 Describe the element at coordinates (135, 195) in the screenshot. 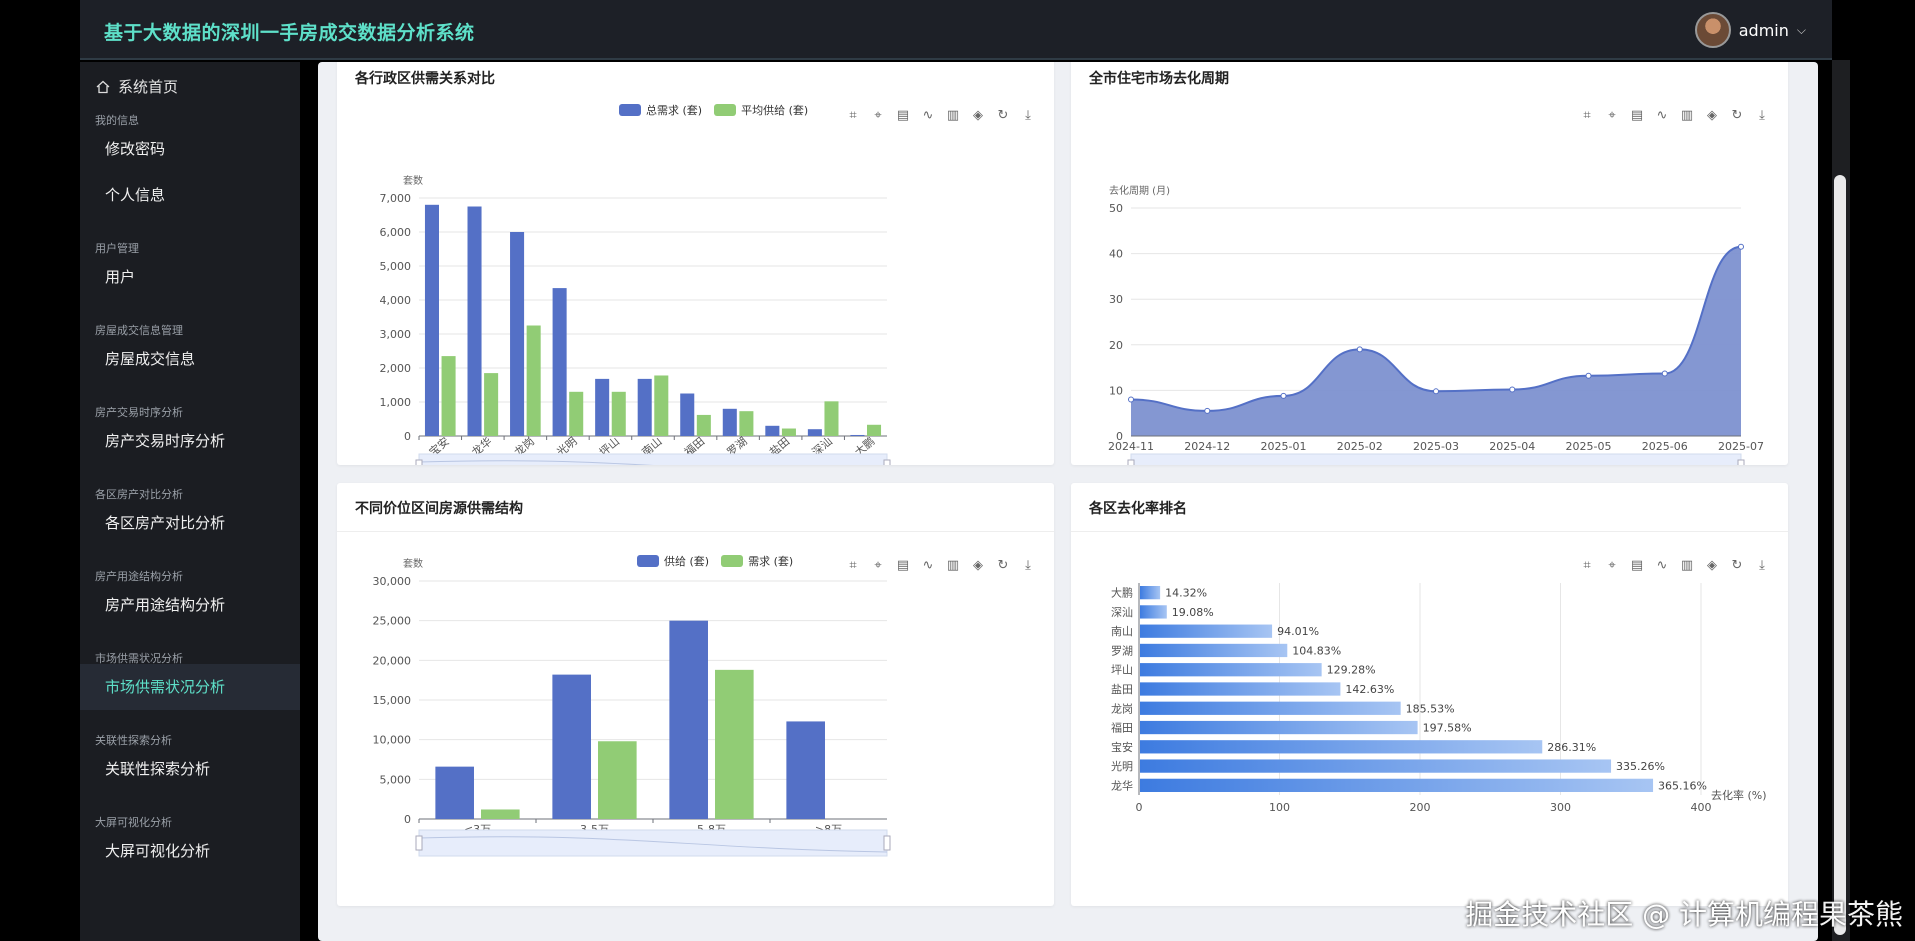

I see `sidebar-item: 个人信息` at that location.